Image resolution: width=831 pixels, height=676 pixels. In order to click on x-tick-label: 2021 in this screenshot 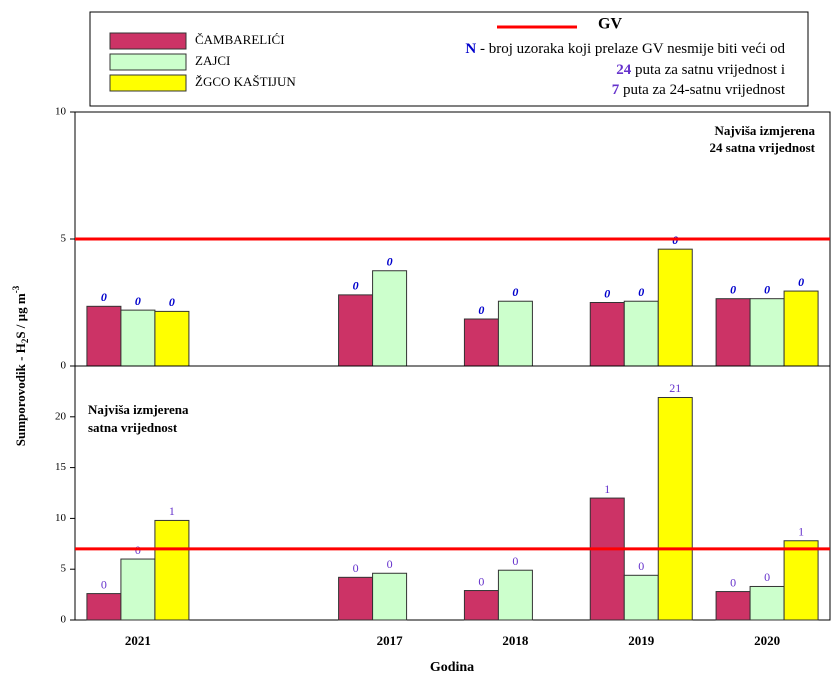, I will do `click(138, 640)`.